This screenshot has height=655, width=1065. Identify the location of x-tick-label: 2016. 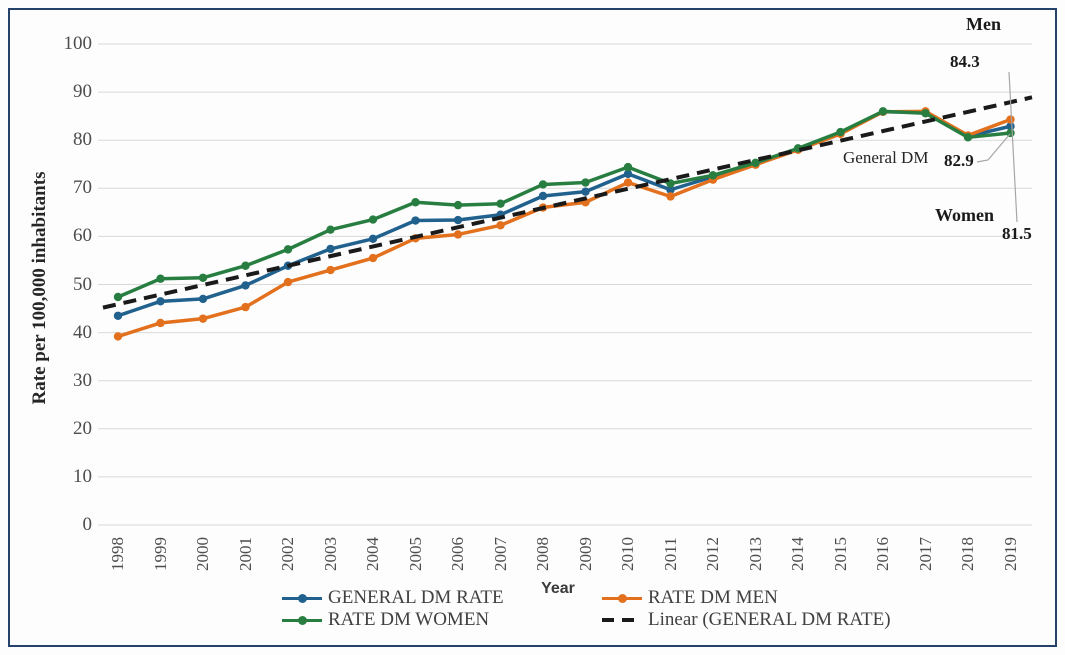
(882, 554).